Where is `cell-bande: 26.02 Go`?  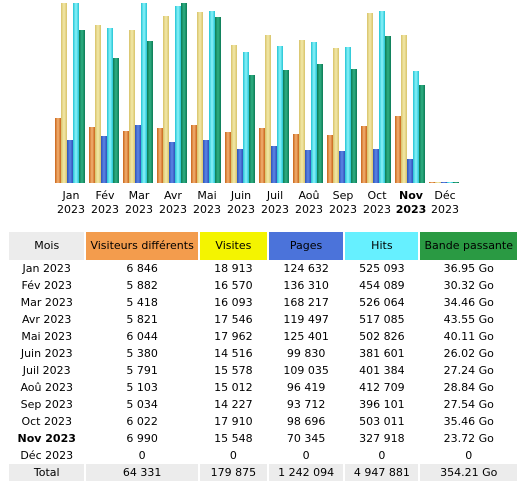
cell-bande: 26.02 Go is located at coordinates (468, 353).